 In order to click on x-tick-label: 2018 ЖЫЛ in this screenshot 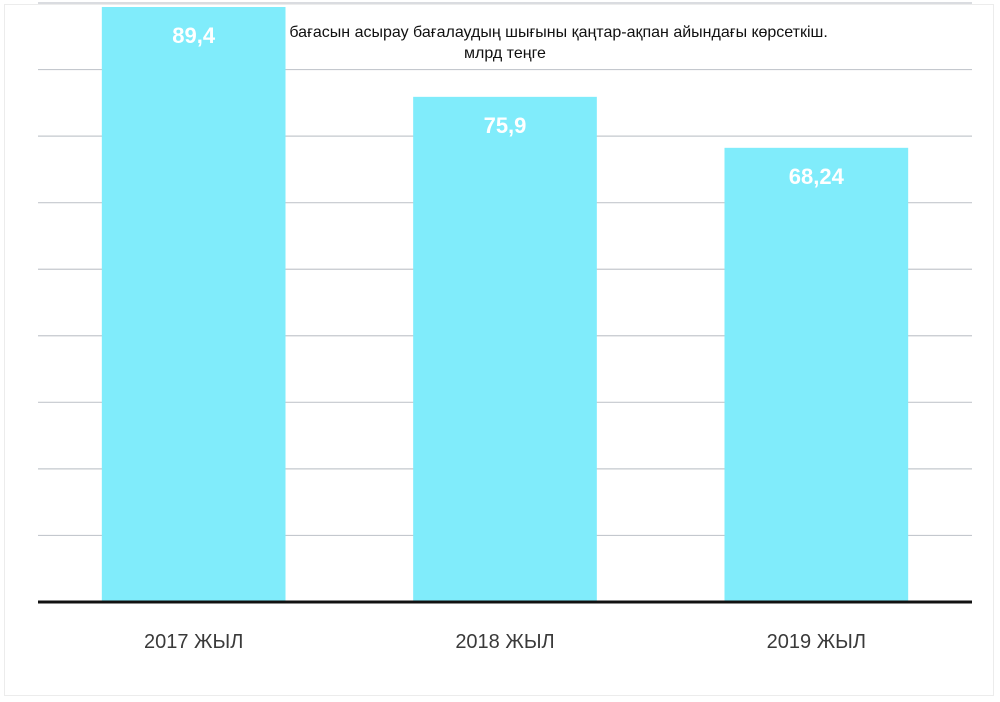, I will do `click(504, 642)`.